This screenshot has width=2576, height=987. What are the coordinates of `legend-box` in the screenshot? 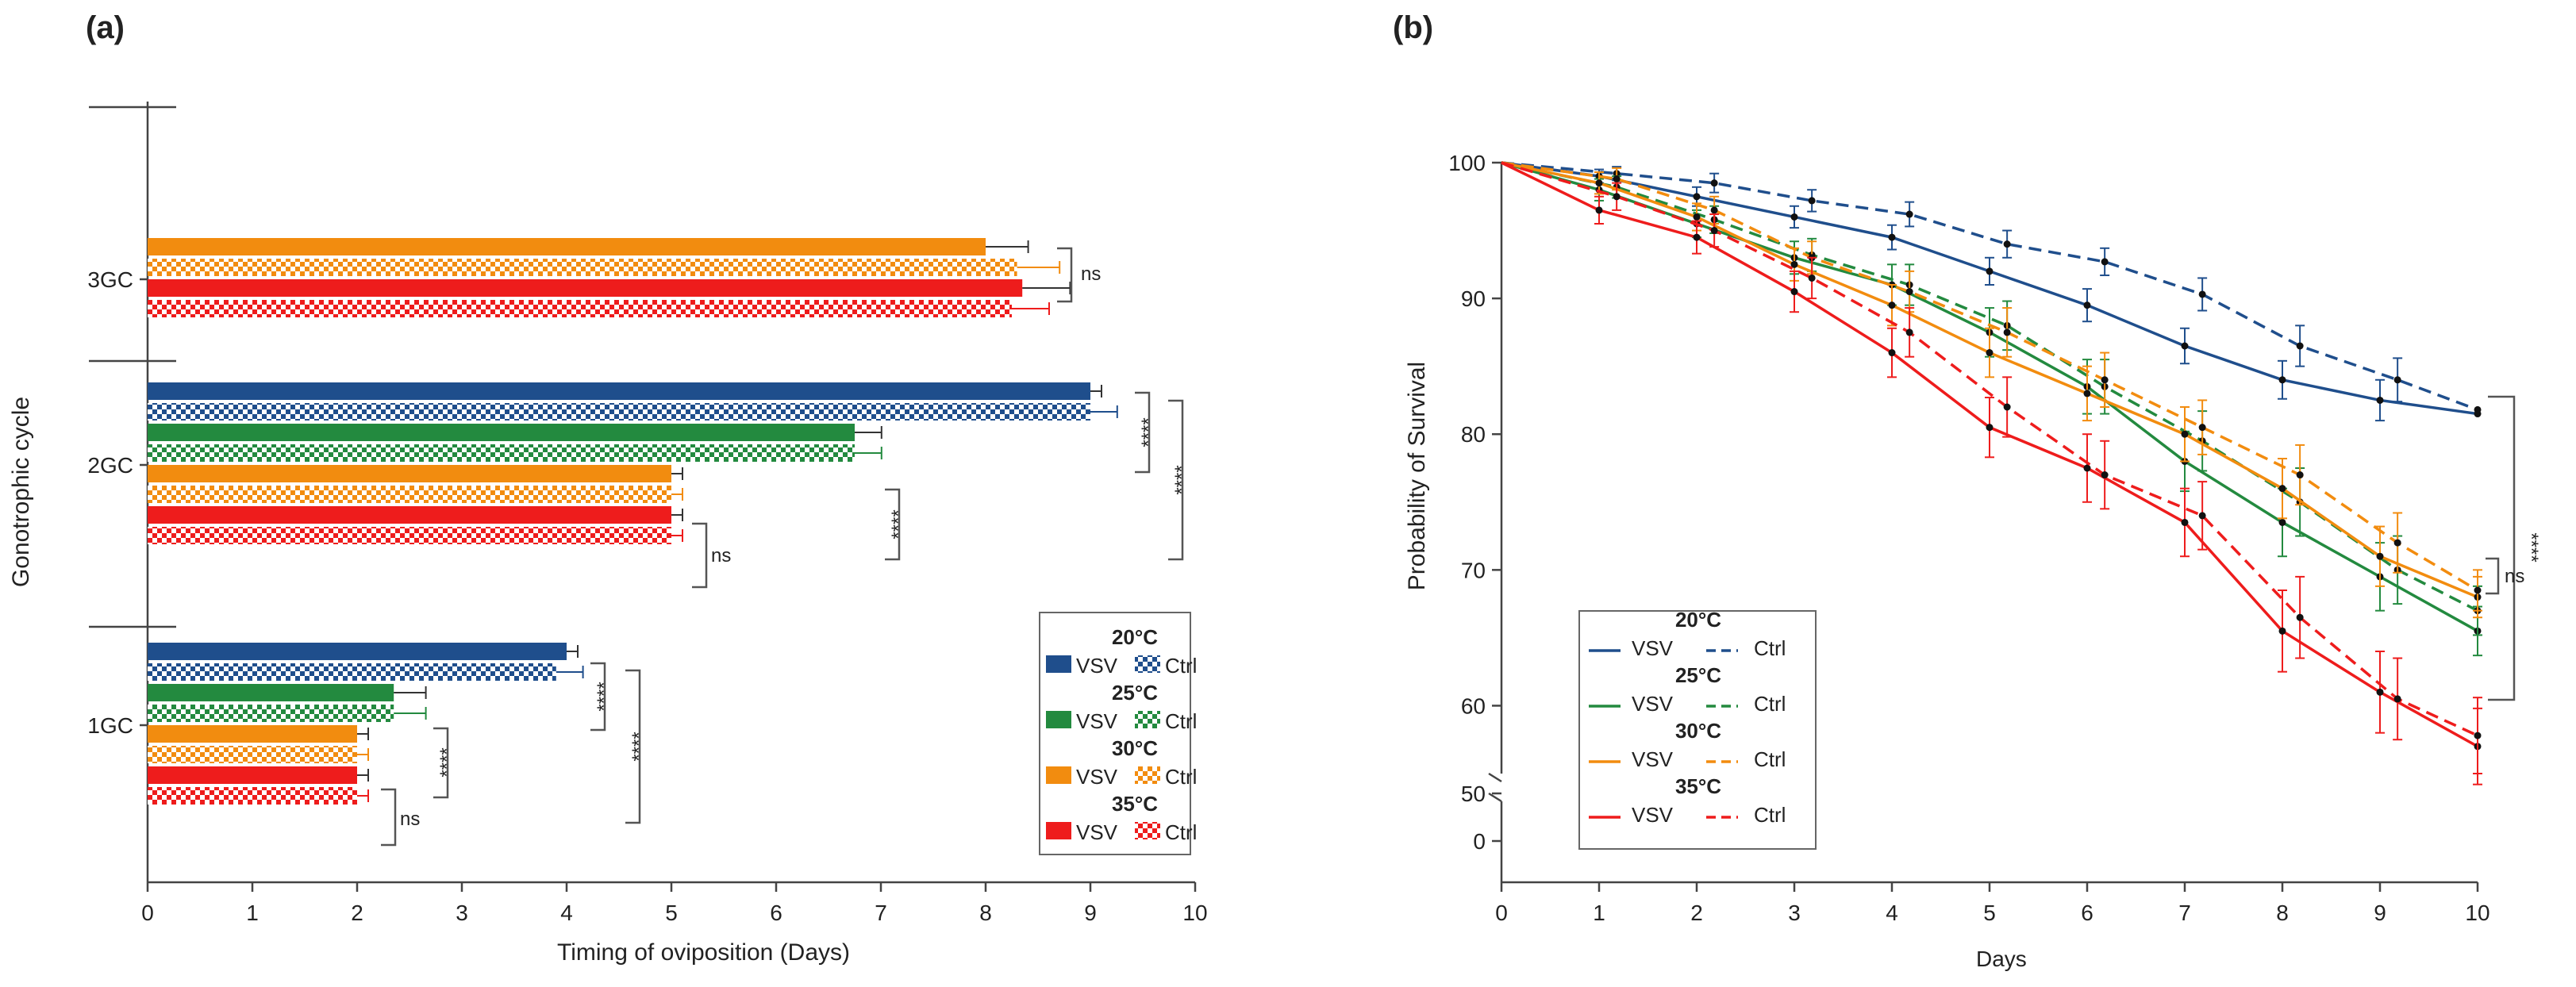 It's located at (1115, 733).